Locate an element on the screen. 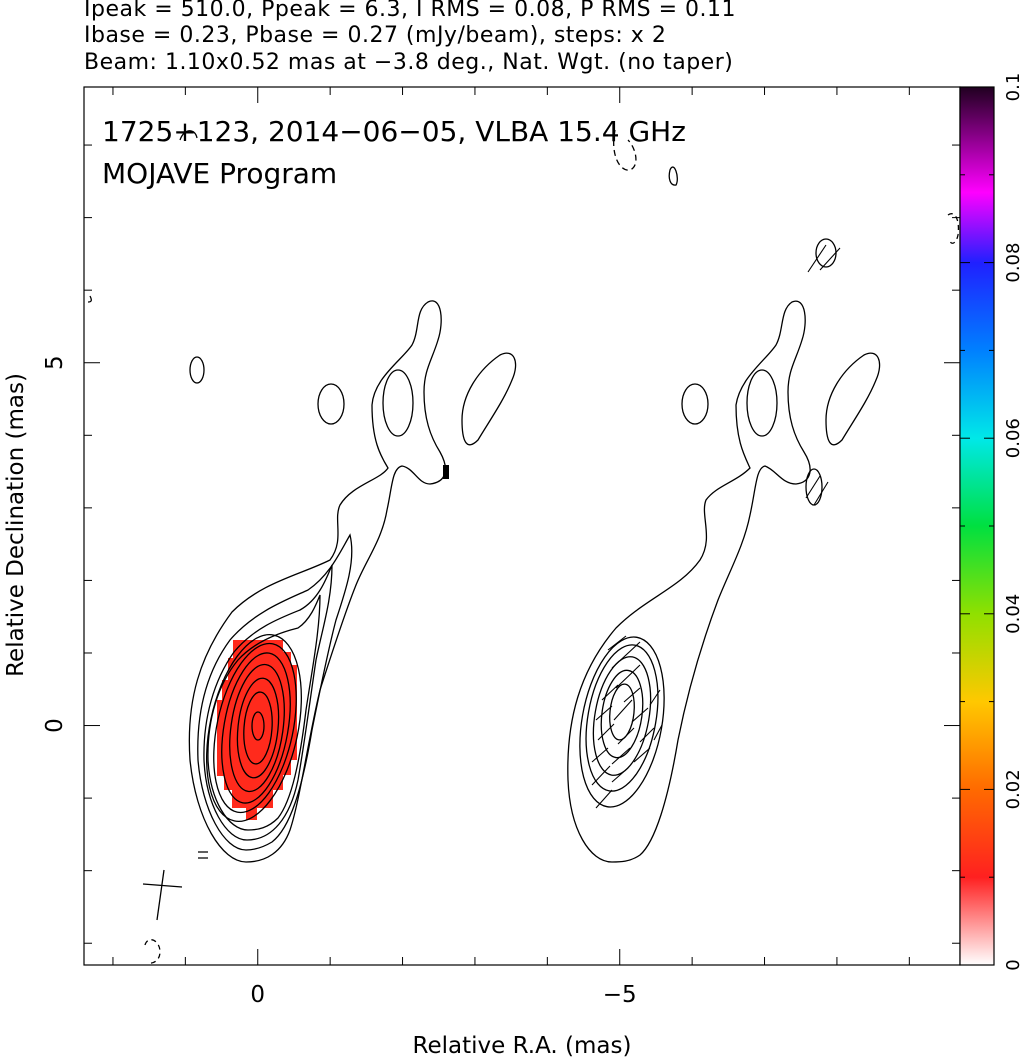 This screenshot has width=1022, height=1061. contour-outer-right is located at coordinates (689, 581).